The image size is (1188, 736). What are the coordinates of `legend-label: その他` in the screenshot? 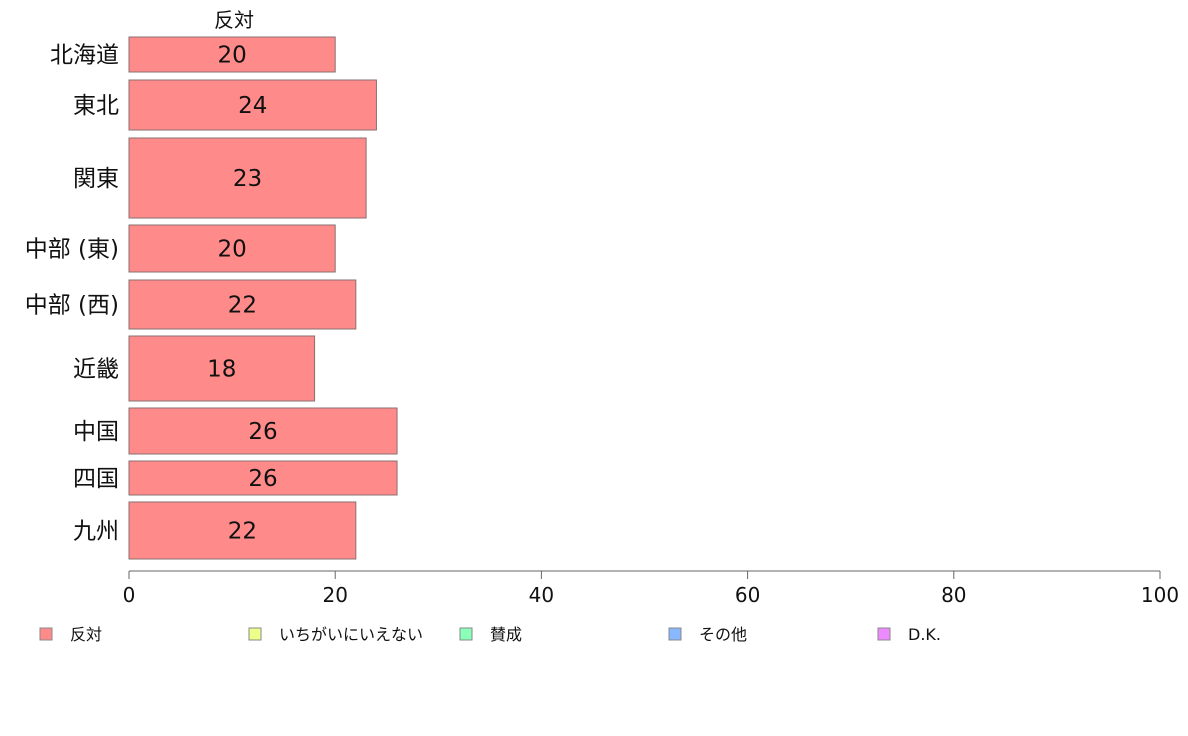 It's located at (723, 634).